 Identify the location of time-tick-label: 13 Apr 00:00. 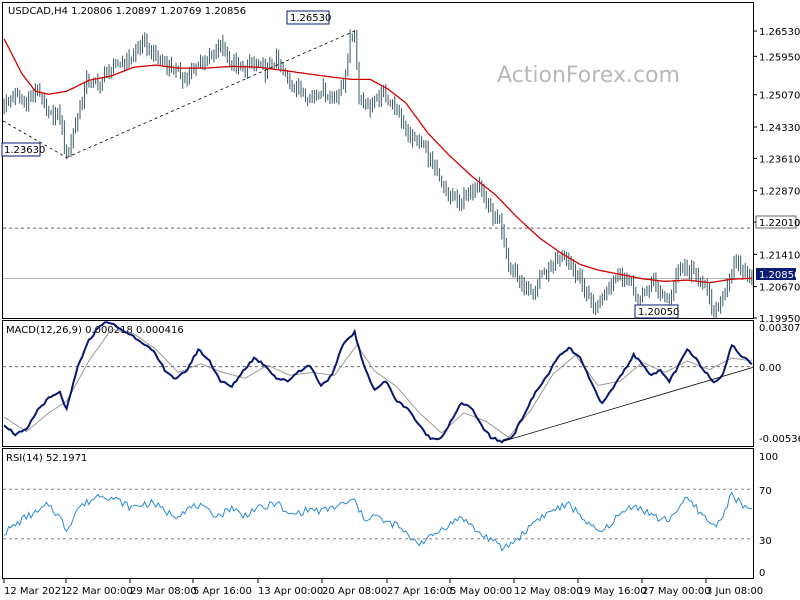
(290, 591).